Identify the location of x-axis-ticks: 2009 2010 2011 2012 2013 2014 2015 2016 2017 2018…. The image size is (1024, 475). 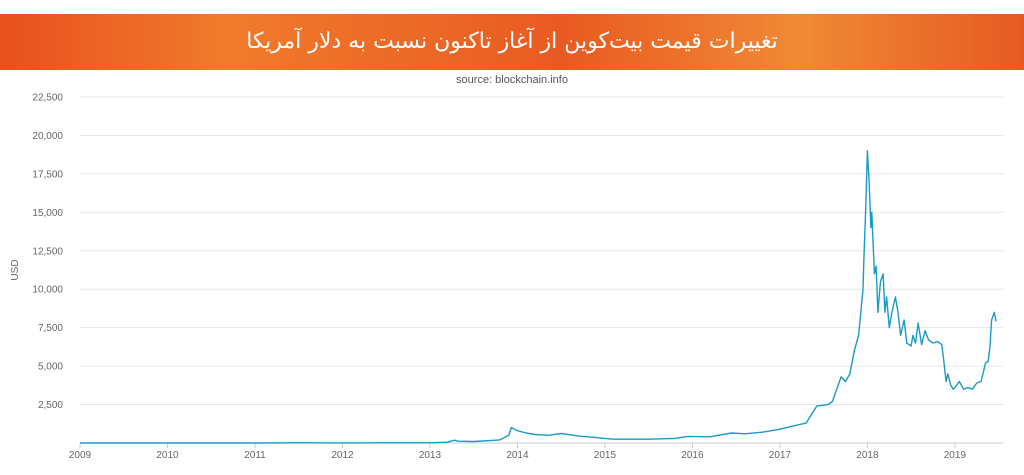
(518, 452).